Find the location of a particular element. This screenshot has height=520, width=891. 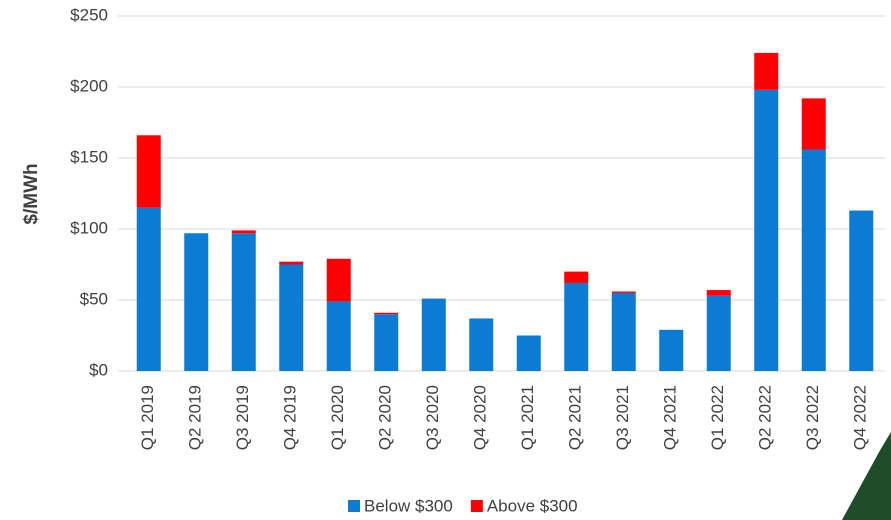

x-tick-label: Q3 2022 is located at coordinates (812, 417).